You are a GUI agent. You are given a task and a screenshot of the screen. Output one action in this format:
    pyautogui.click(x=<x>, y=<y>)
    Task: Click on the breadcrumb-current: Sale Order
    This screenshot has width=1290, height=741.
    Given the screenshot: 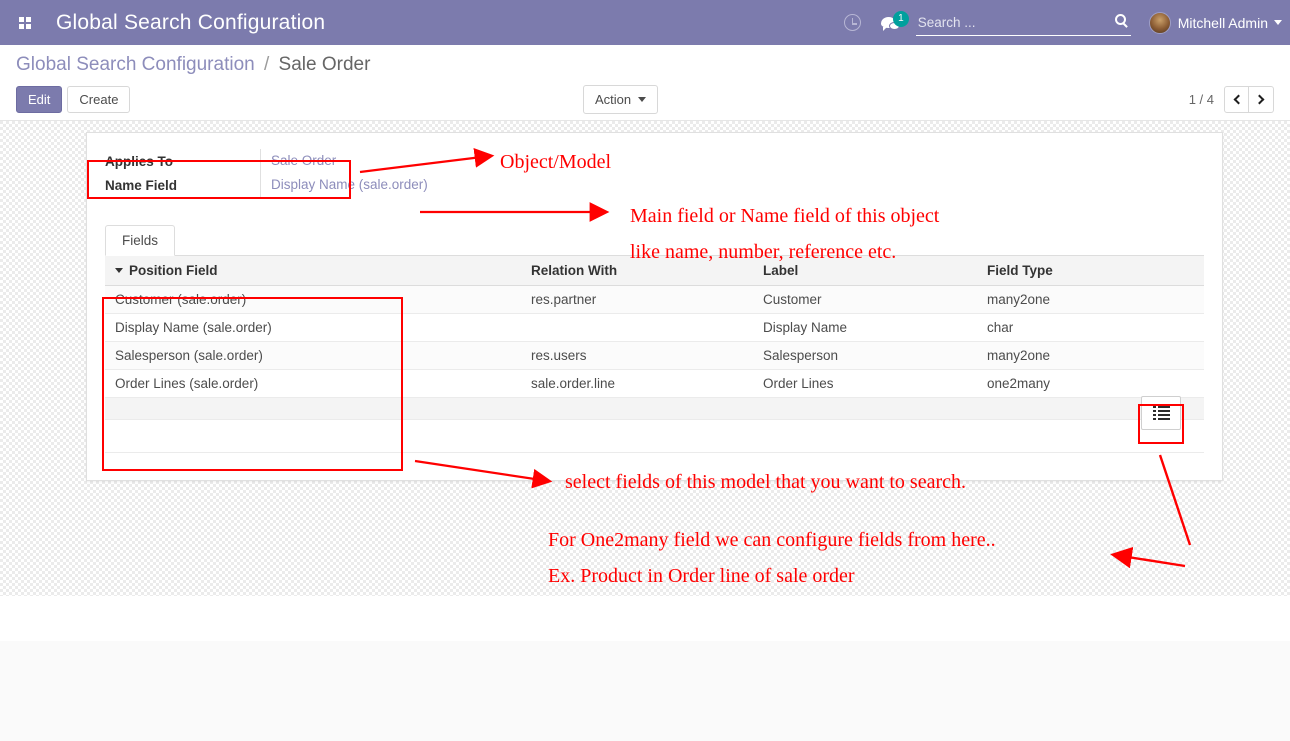 What is the action you would take?
    pyautogui.click(x=324, y=64)
    